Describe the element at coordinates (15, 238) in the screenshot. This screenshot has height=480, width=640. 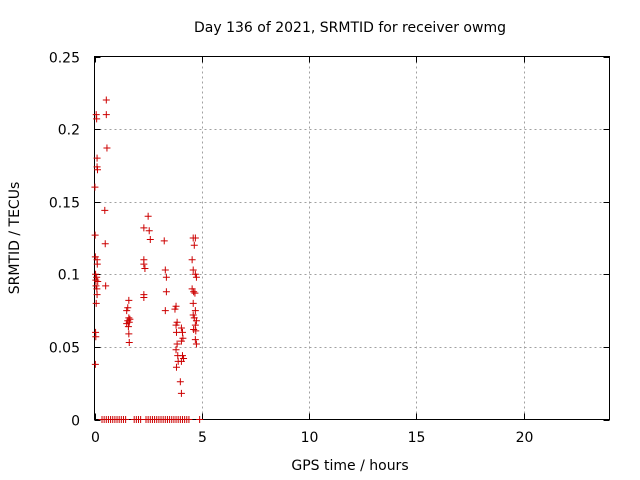
I see `y-axis-label: SRMTID / TECUs` at that location.